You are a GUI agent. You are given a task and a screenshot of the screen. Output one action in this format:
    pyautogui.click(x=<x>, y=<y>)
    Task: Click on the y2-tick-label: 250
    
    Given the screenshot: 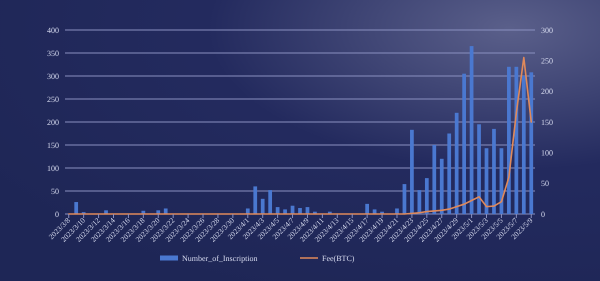 What is the action you would take?
    pyautogui.click(x=547, y=61)
    